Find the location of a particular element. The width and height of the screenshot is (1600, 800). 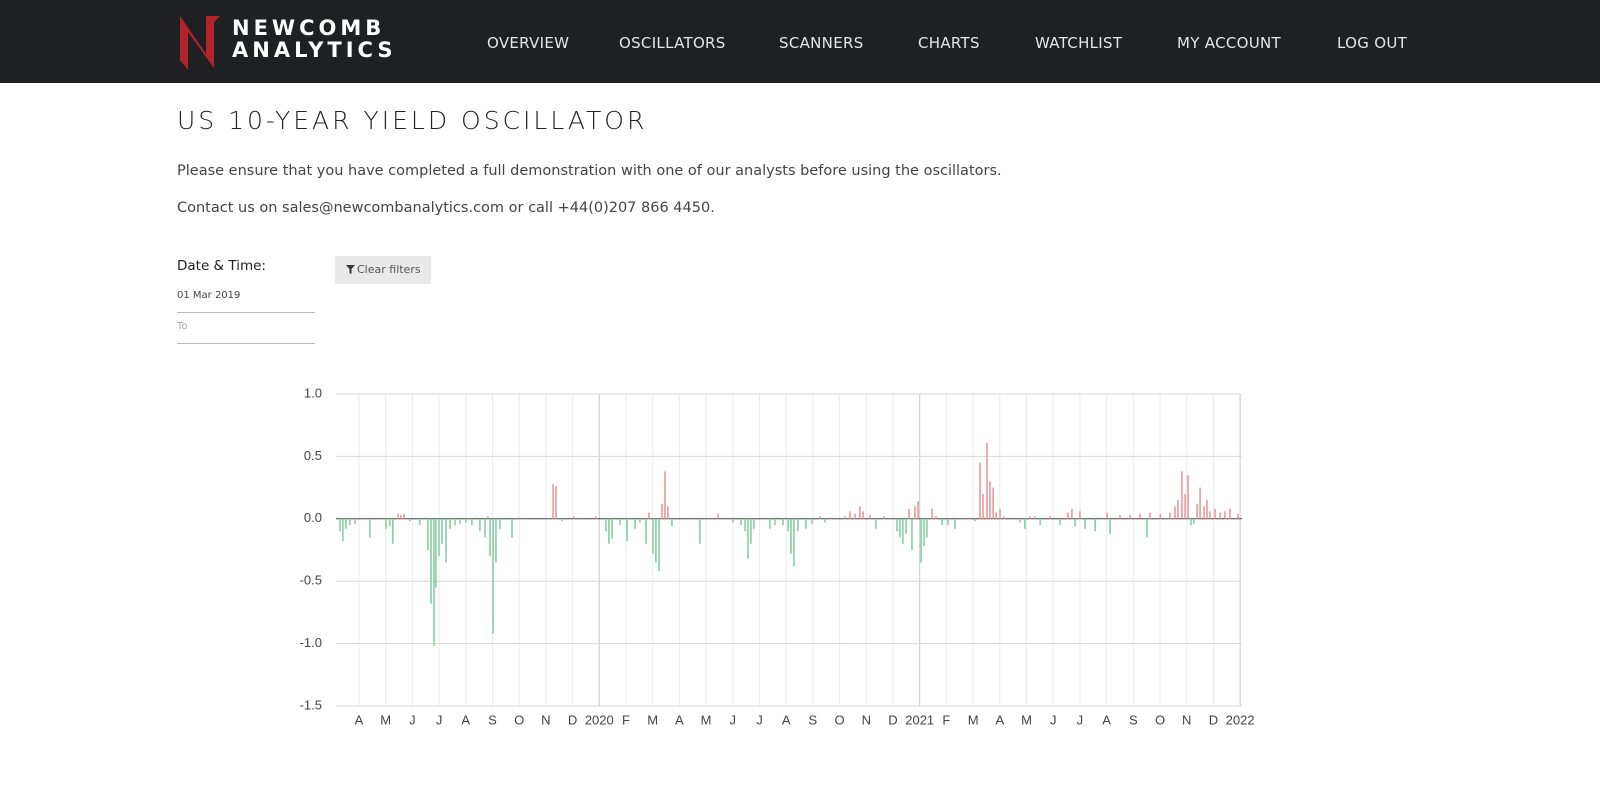

nav-item: OVERVIEW is located at coordinates (528, 43).